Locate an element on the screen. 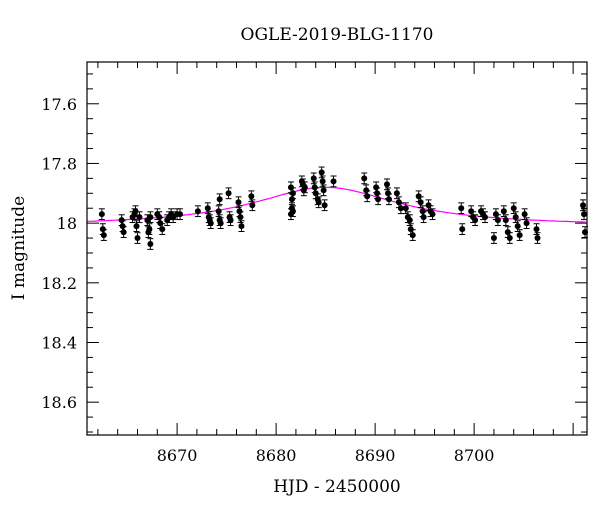 The height and width of the screenshot is (516, 600). chart-title: OGLE-2019-BLG-1170 is located at coordinates (337, 35).